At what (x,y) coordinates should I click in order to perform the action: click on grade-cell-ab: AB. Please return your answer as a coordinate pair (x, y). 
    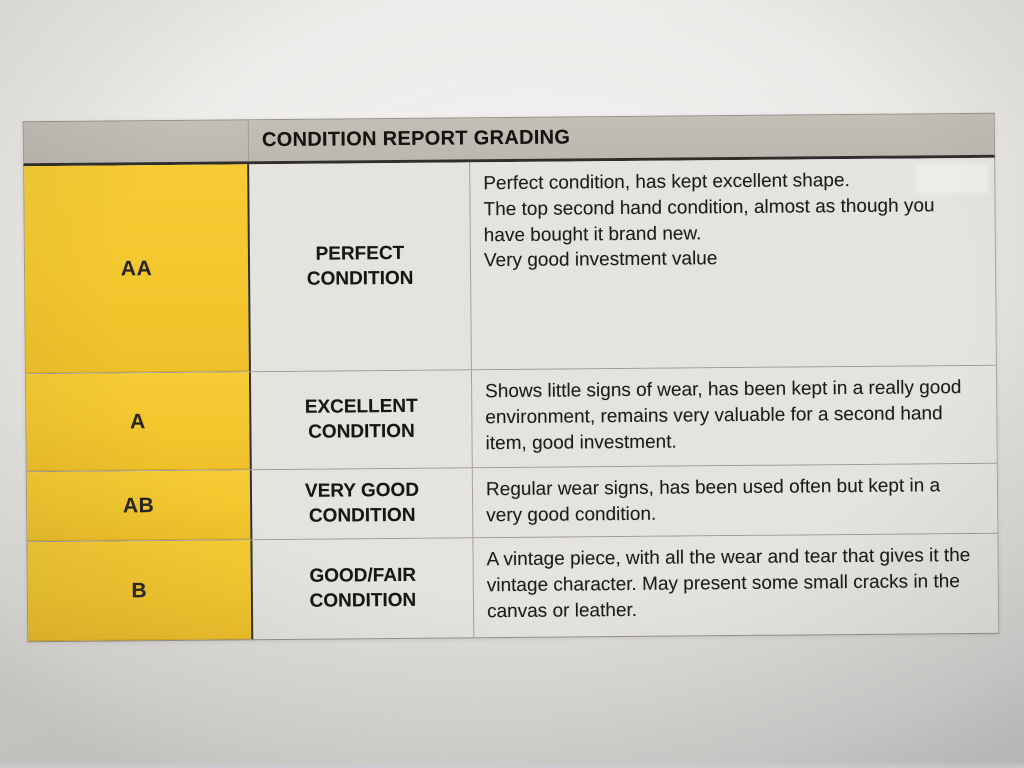
    Looking at the image, I should click on (139, 506).